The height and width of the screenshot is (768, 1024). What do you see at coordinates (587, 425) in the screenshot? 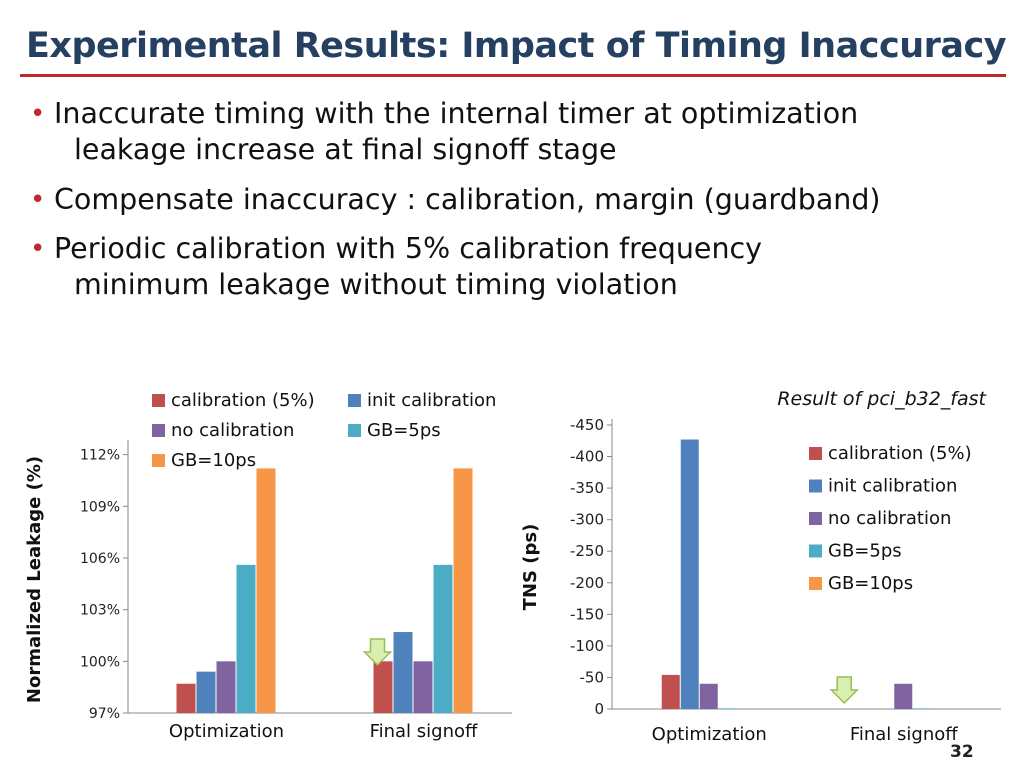
I see `y-tick-label: -450` at bounding box center [587, 425].